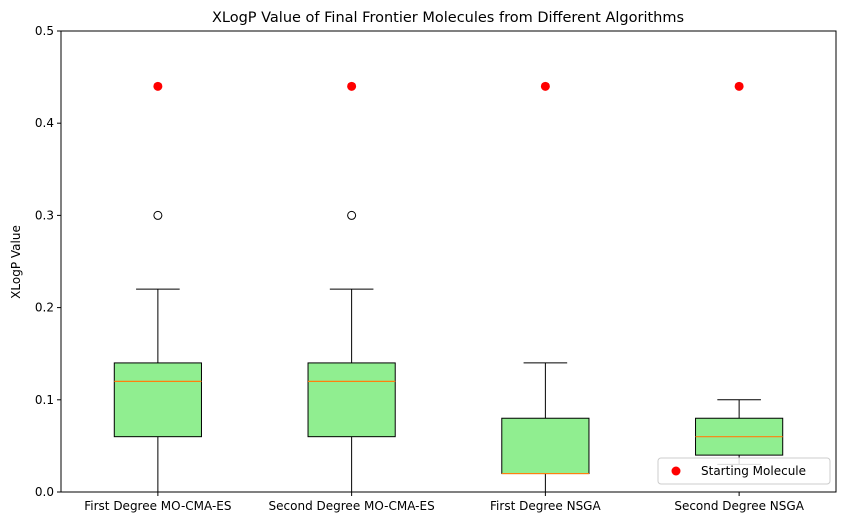 The width and height of the screenshot is (846, 526). Describe the element at coordinates (44, 492) in the screenshot. I see `y-tick-label: 0.0` at that location.